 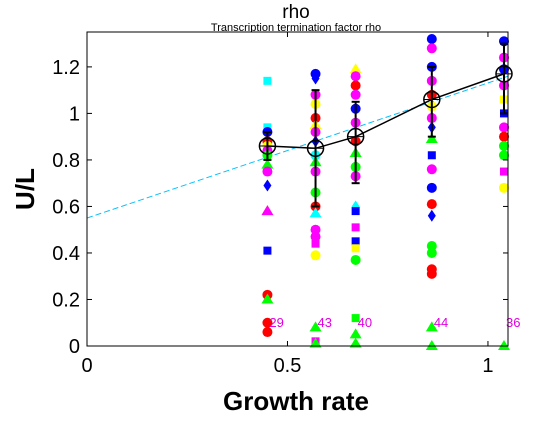 I want to click on group-count-label: 44, so click(x=441, y=322).